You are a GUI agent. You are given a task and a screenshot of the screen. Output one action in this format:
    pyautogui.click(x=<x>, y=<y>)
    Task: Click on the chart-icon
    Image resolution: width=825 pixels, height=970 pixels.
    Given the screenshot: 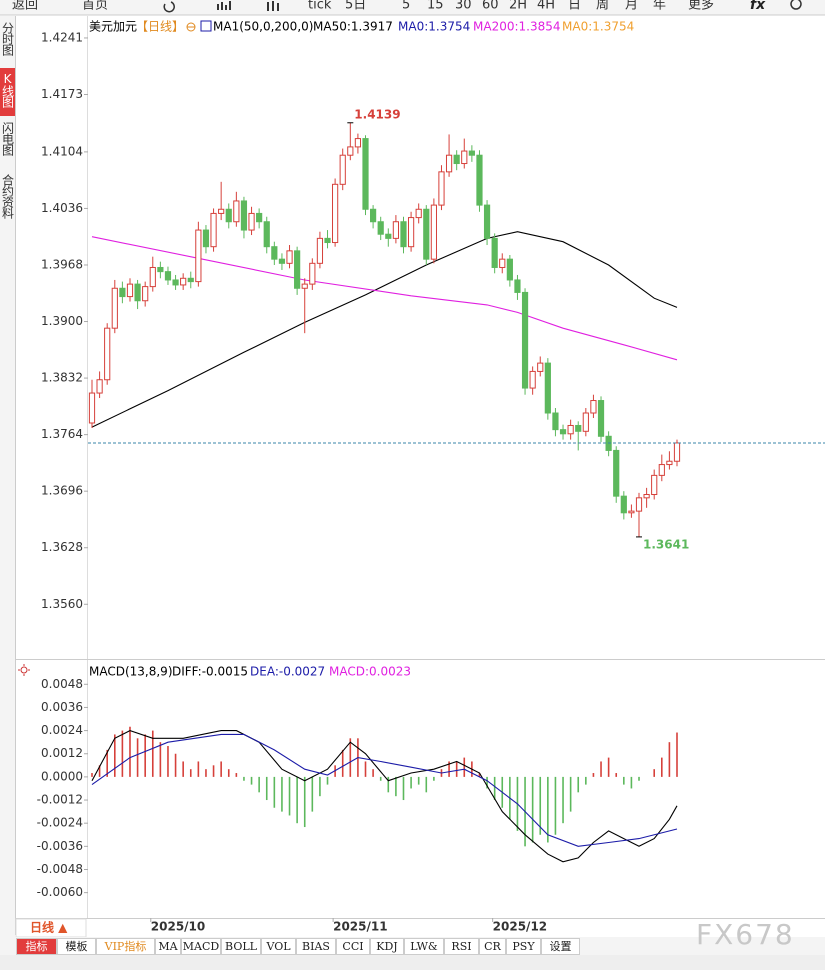 What is the action you would take?
    pyautogui.click(x=224, y=5)
    